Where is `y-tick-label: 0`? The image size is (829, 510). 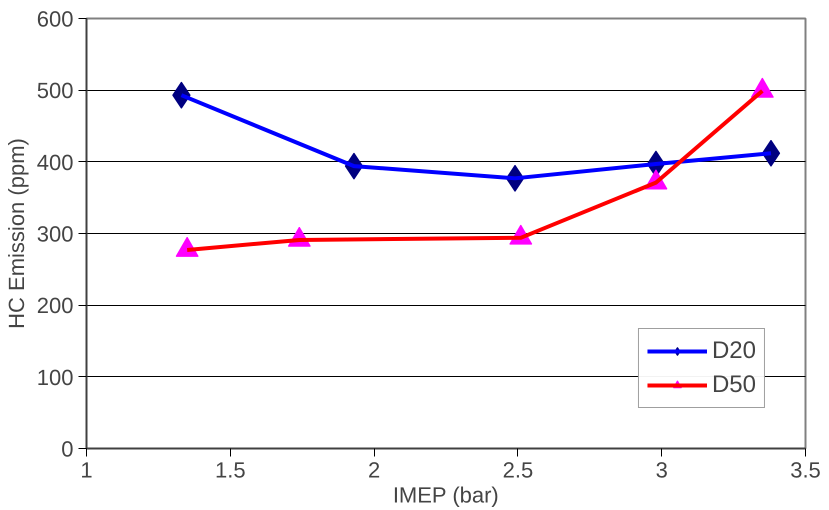
y-tick-label: 0 is located at coordinates (67, 449).